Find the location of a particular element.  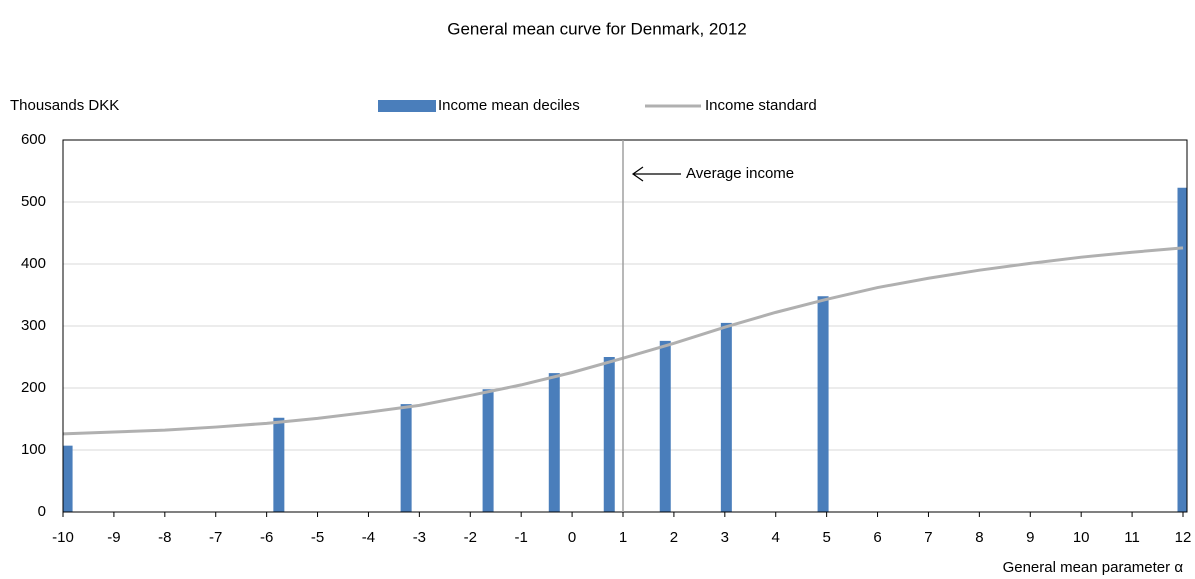

y-tick-label: 500 is located at coordinates (33, 201).